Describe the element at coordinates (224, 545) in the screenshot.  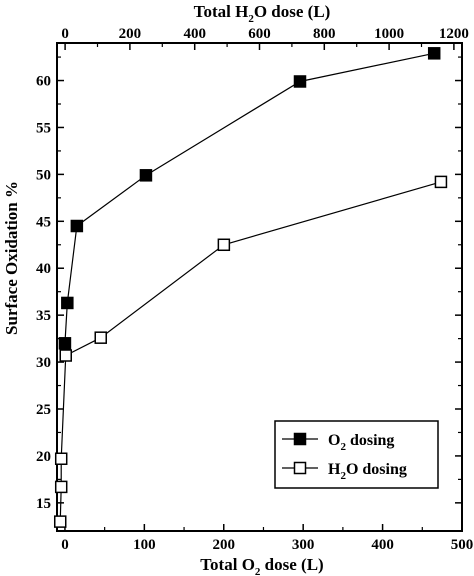
I see `bottom-tick-label: 200` at that location.